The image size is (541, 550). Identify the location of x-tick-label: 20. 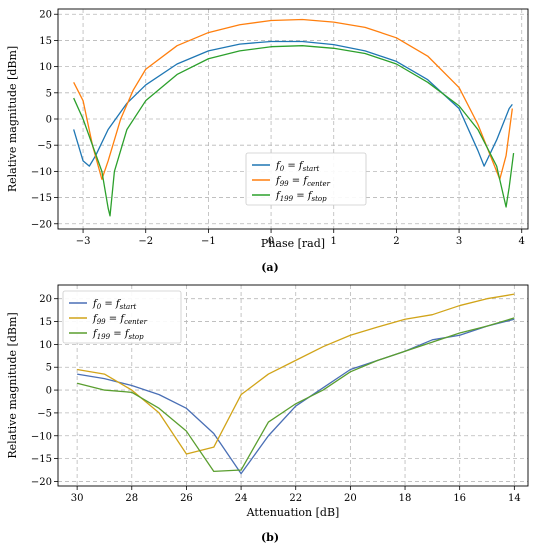
(350, 498).